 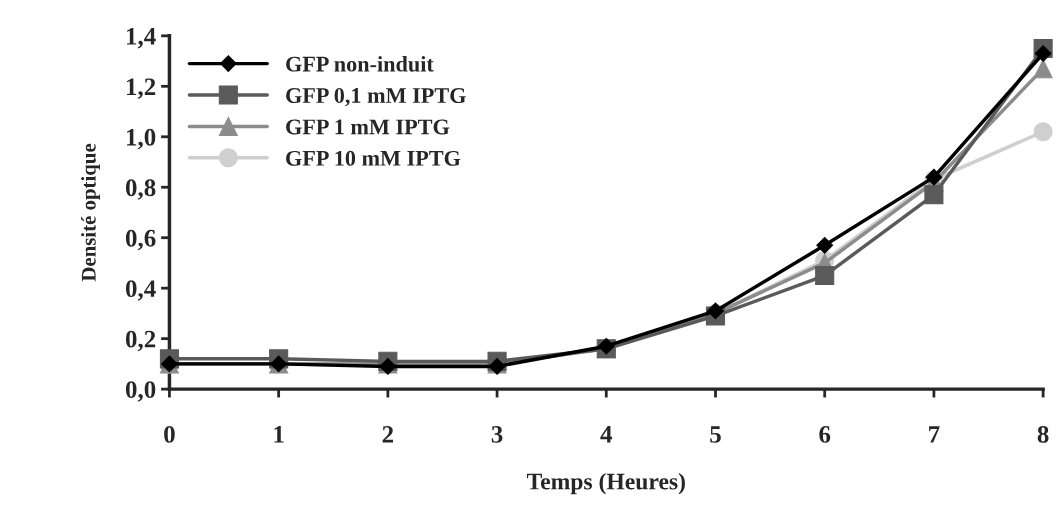 I want to click on x-tick-label: 2, so click(x=388, y=434).